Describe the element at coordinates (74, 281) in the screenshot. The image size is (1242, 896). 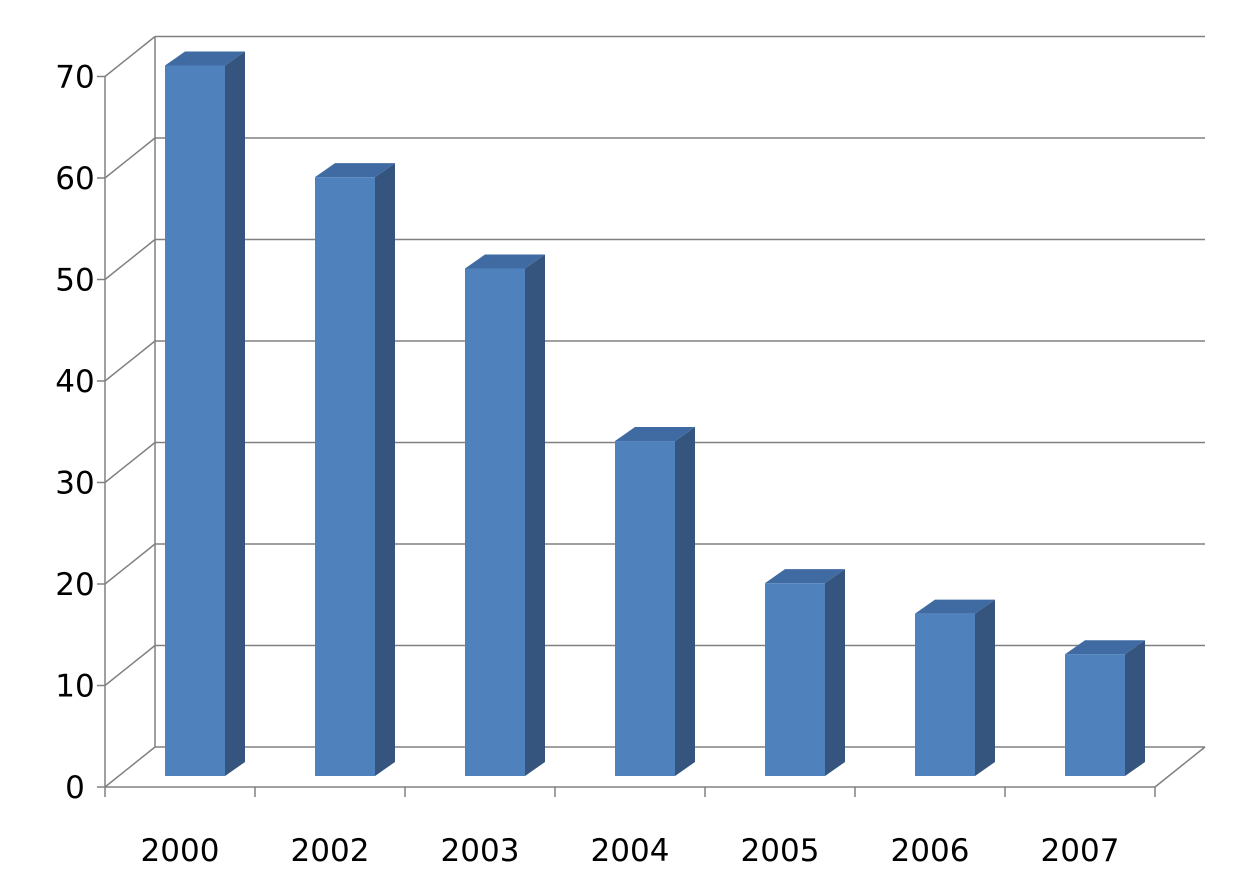
I see `y-tick-label: 50` at that location.